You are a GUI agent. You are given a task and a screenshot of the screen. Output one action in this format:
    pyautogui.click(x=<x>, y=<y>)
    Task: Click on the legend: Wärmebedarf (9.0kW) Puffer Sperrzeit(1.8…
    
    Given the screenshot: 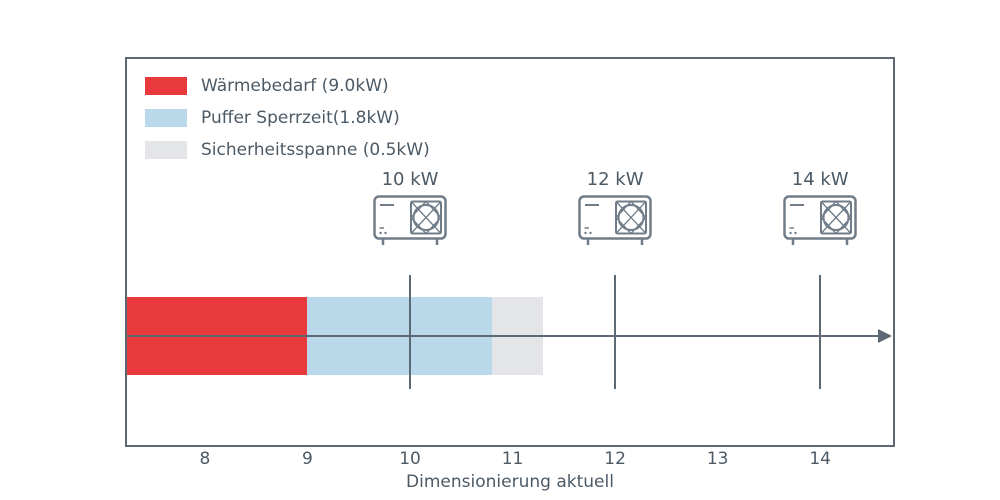 What is the action you would take?
    pyautogui.click(x=287, y=124)
    